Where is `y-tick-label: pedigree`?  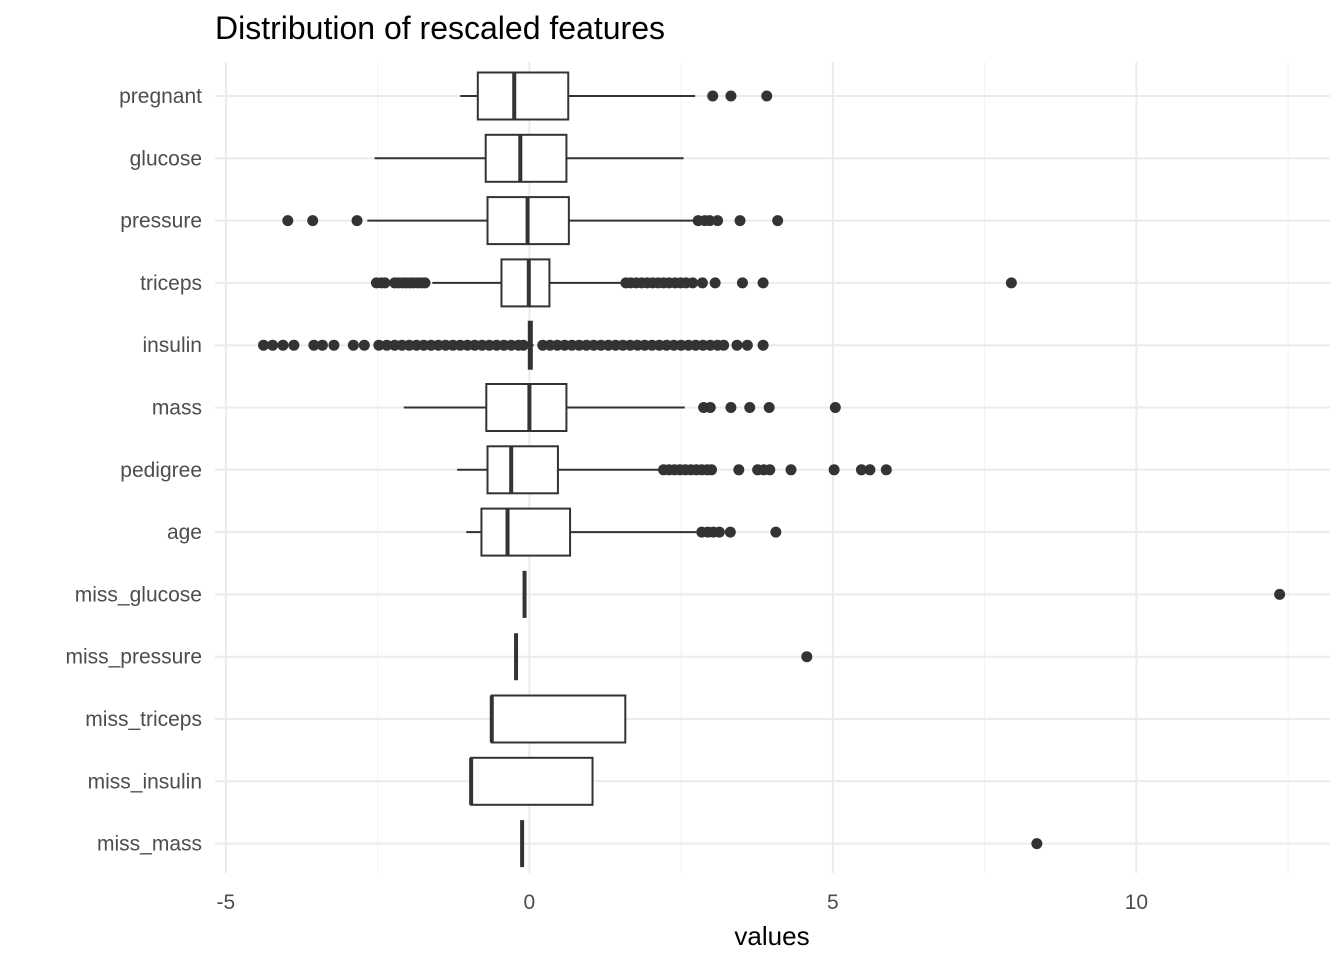 y-tick-label: pedigree is located at coordinates (161, 470).